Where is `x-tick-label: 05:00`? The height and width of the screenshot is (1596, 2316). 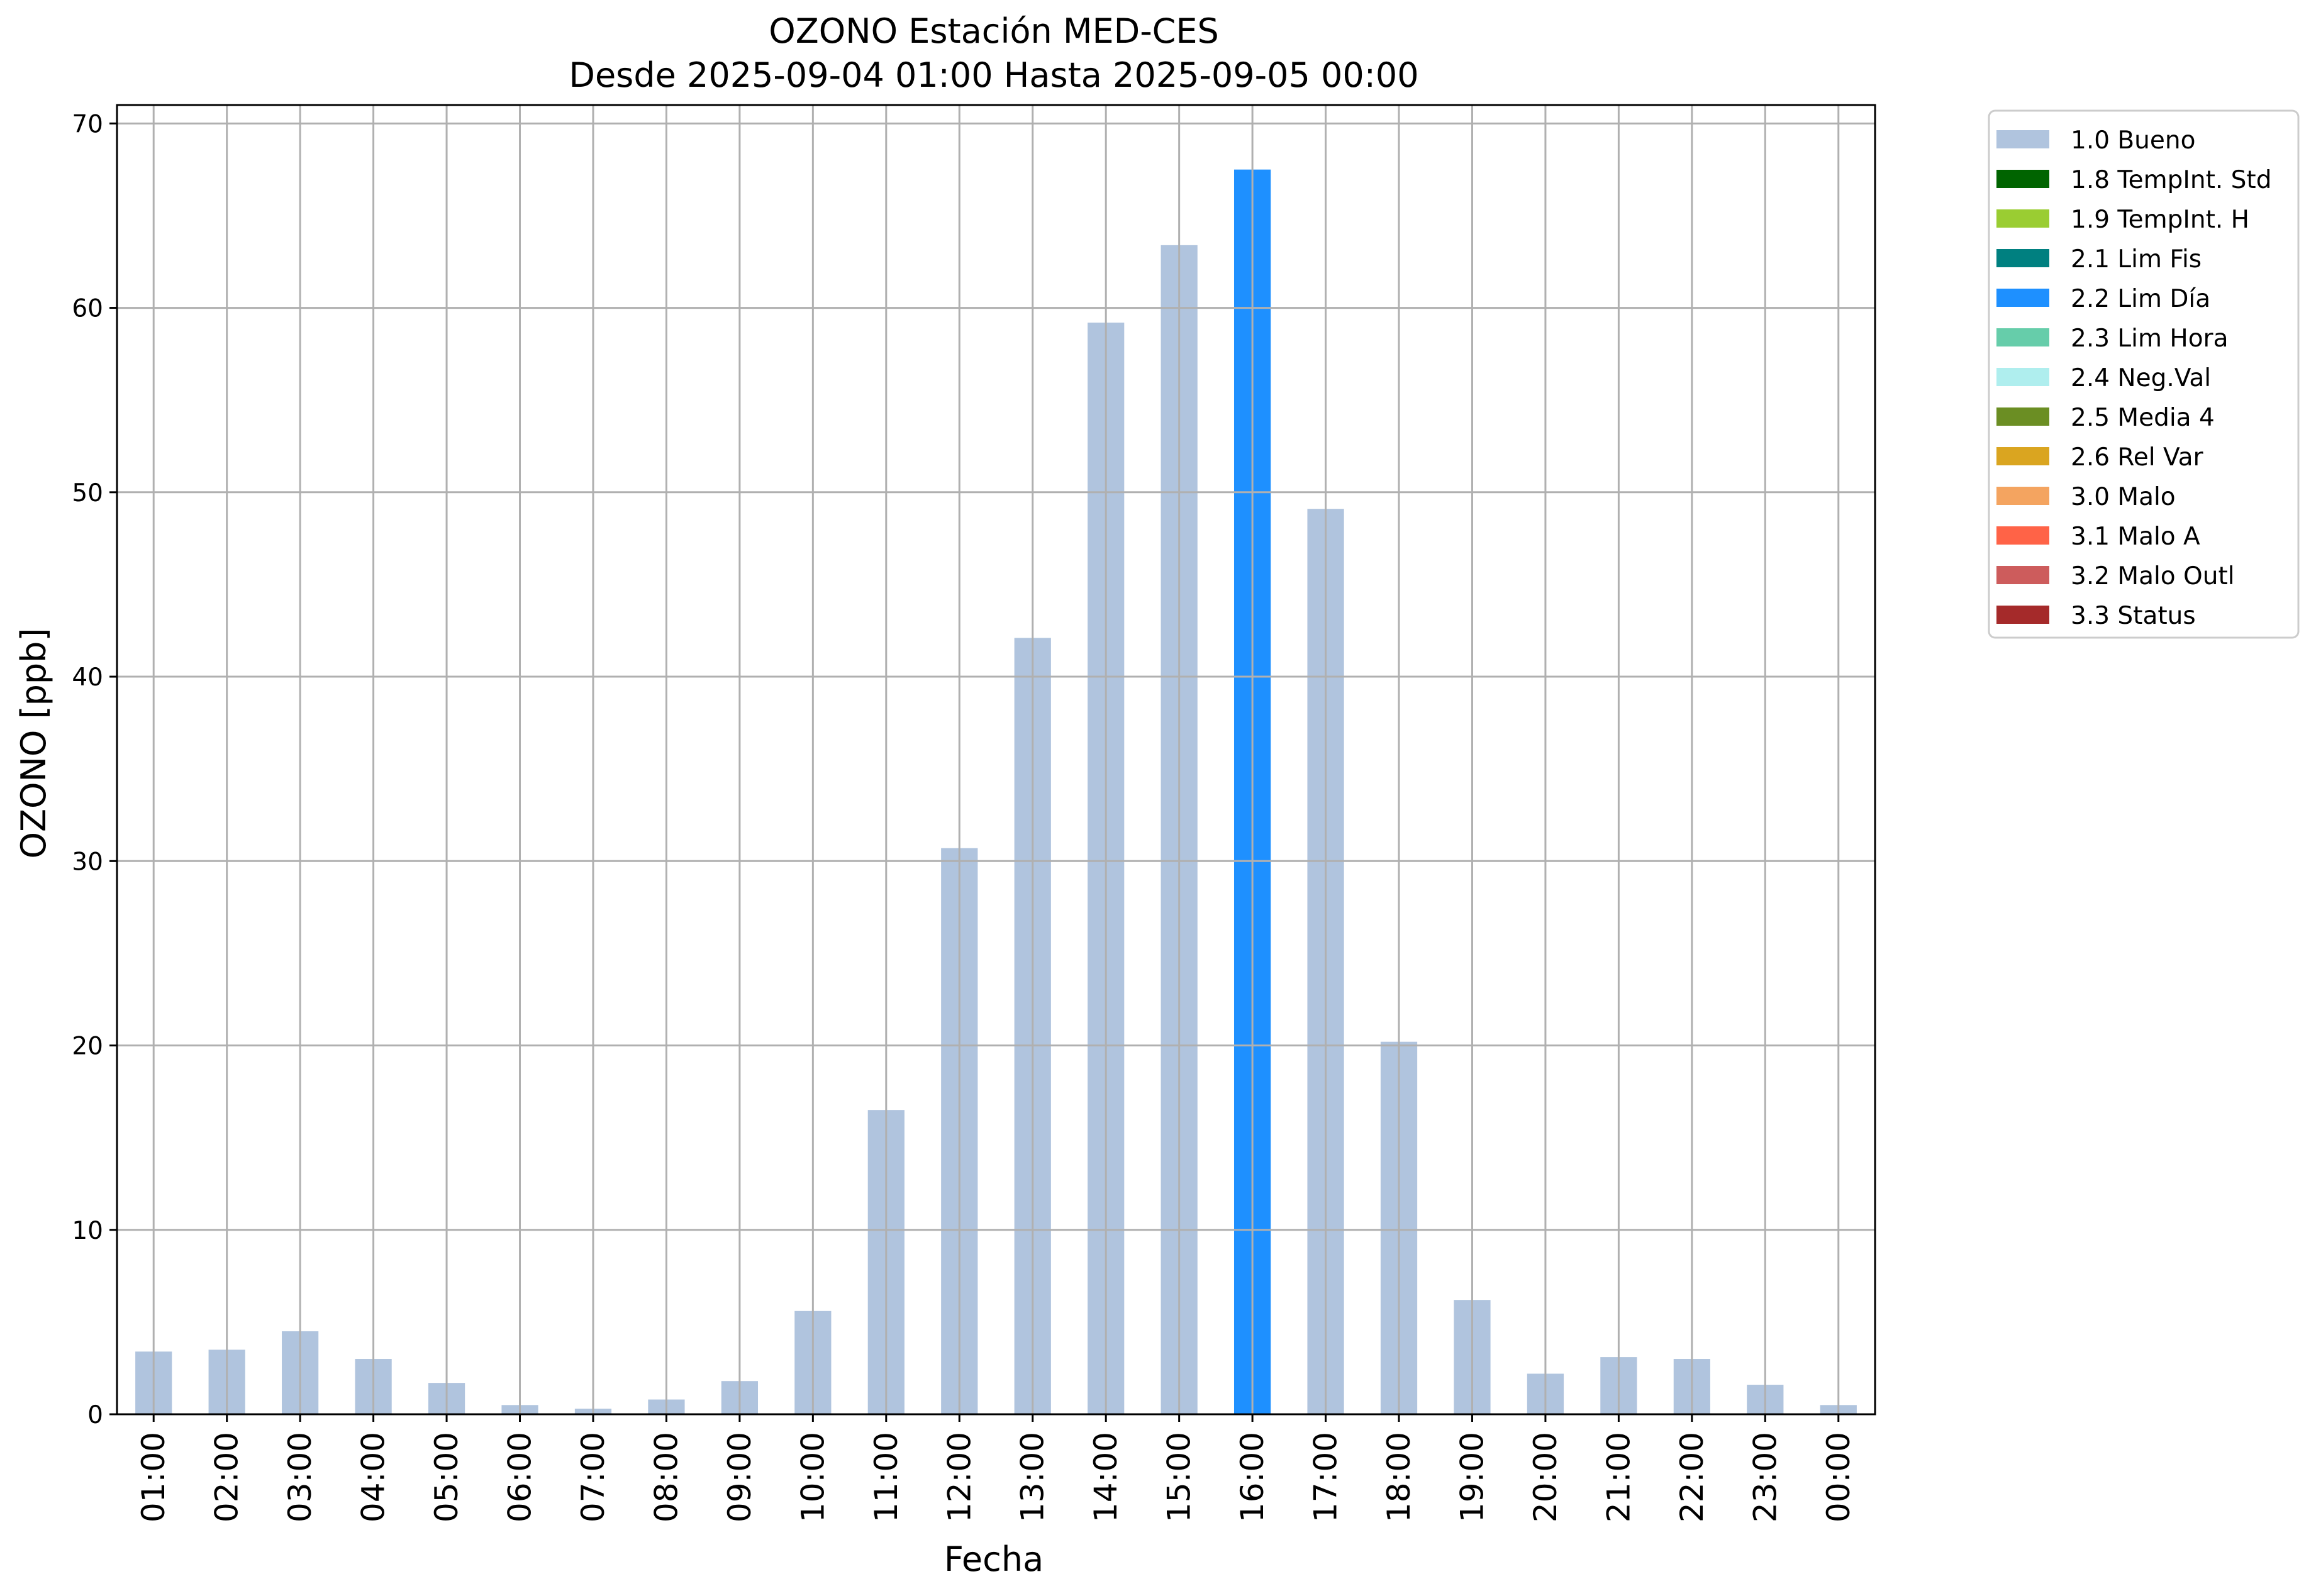 x-tick-label: 05:00 is located at coordinates (446, 1477).